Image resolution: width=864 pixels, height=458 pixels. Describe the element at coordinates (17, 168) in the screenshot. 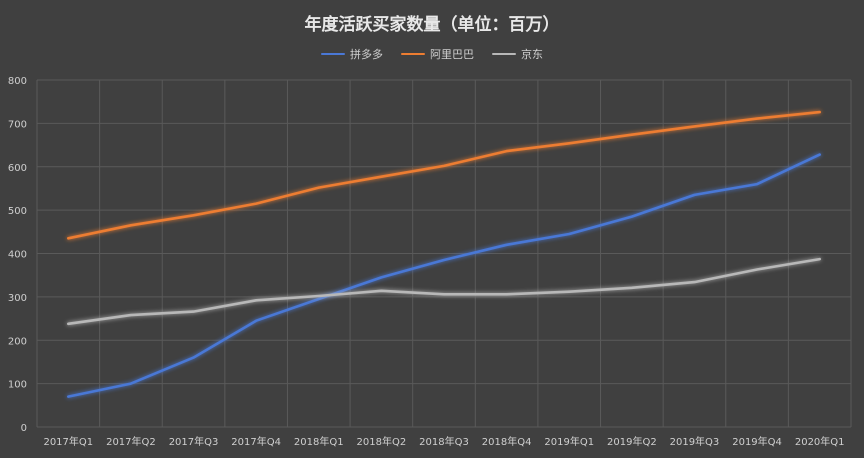

I see `y-tick-label: 600` at that location.